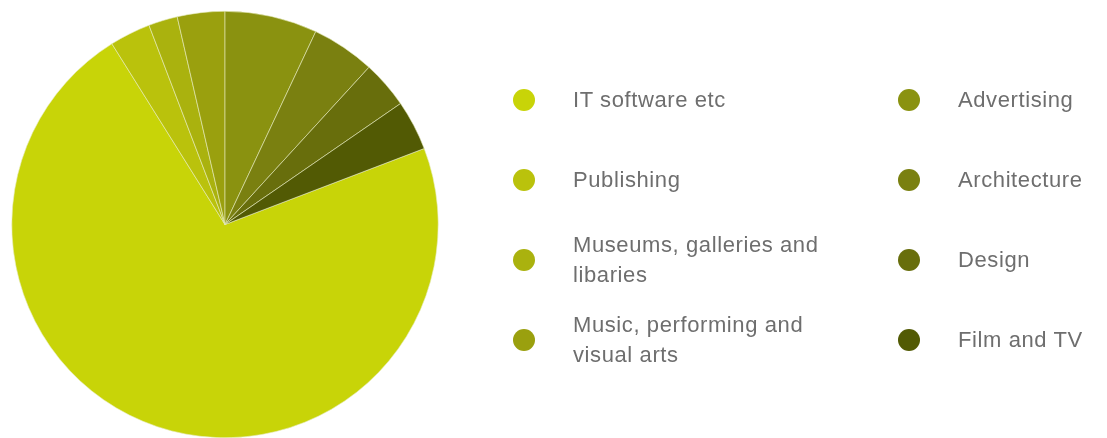 The width and height of the screenshot is (1107, 438). I want to click on legend-label: Film and TV, so click(1020, 340).